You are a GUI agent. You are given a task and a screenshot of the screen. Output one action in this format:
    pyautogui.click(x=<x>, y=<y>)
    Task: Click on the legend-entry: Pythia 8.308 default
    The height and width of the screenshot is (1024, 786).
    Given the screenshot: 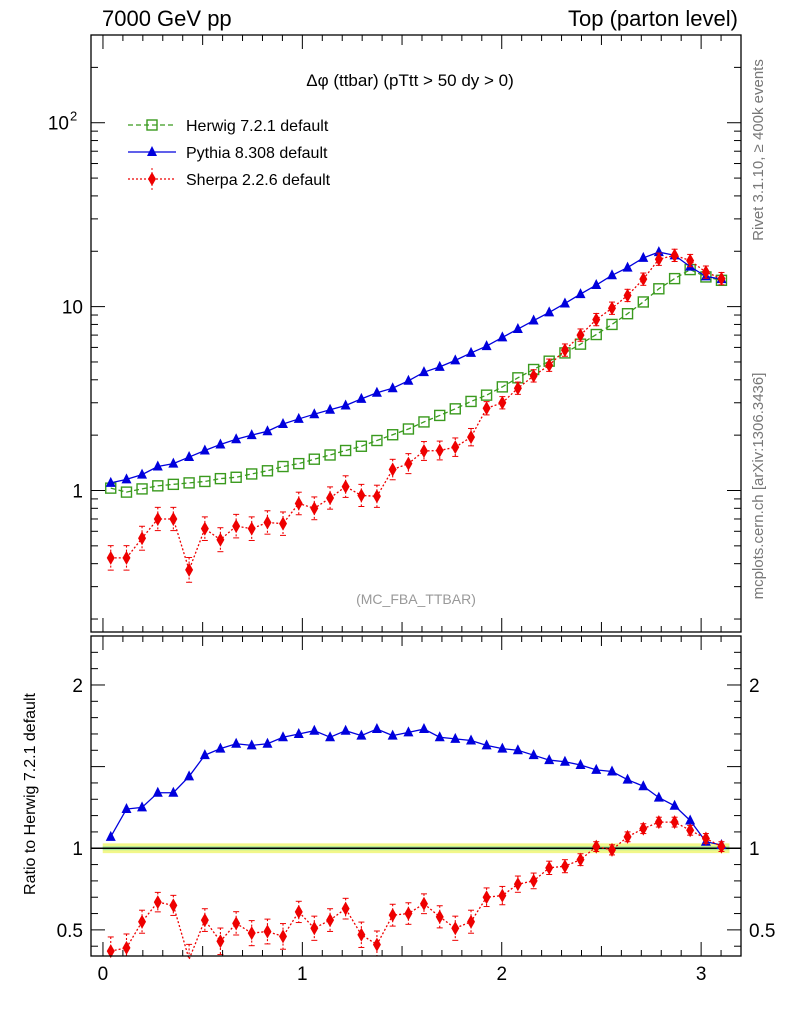 What is the action you would take?
    pyautogui.click(x=228, y=153)
    